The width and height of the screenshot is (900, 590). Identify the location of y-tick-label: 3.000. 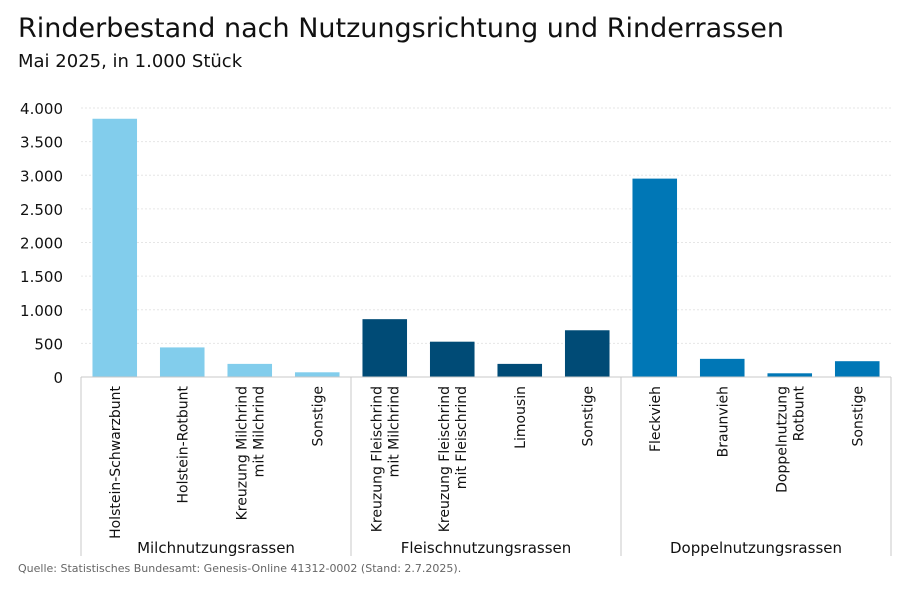
(41, 176).